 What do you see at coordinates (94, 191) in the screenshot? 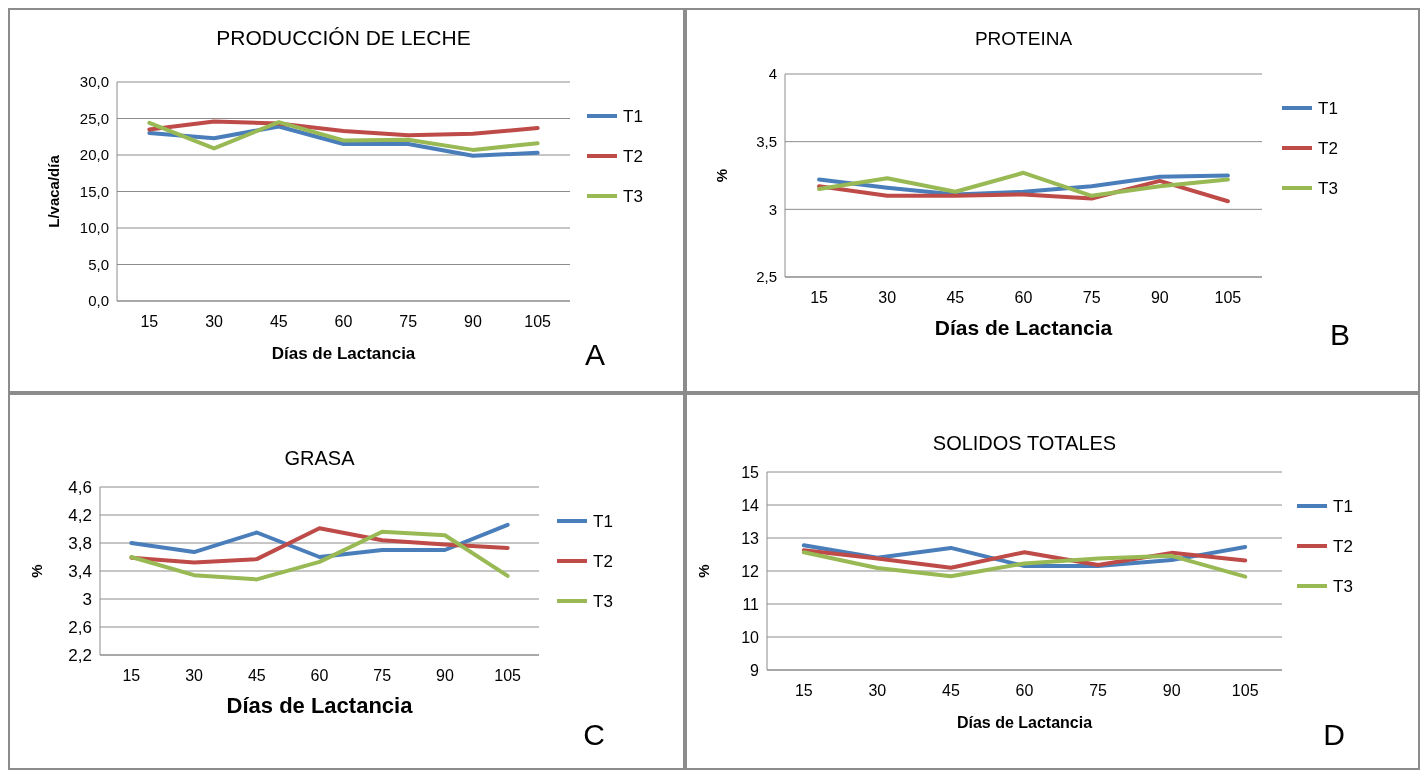
I see `y-tick-label: 15,0` at bounding box center [94, 191].